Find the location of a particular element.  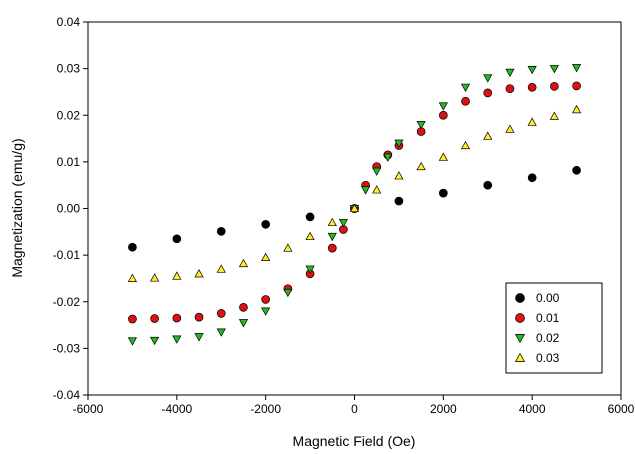

y-axis-ticks: -0.04 -0.03 -0.02 -0.01 0.00 0.01 0.02 0.03 0.04 is located at coordinates (70, 208).